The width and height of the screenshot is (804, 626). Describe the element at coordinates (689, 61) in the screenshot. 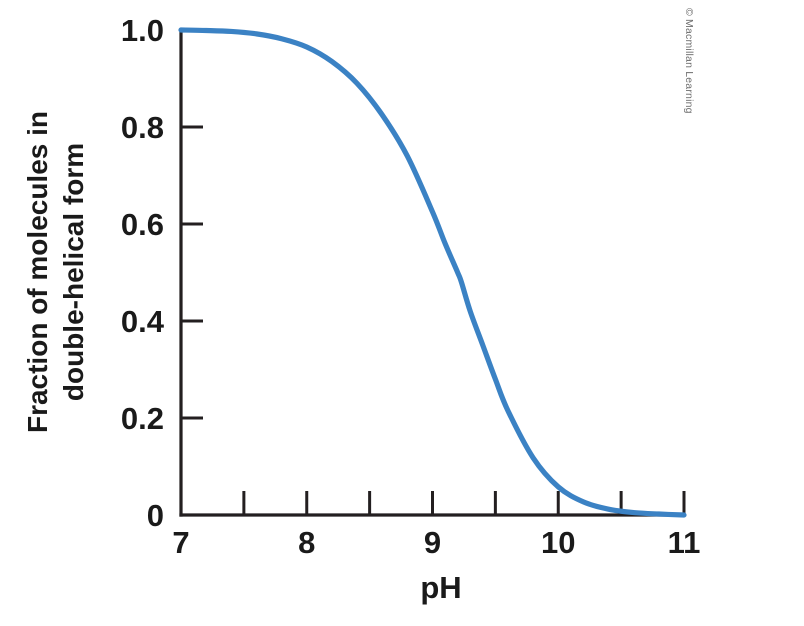

I see `copyright-credit: © Macmillan Learning` at that location.